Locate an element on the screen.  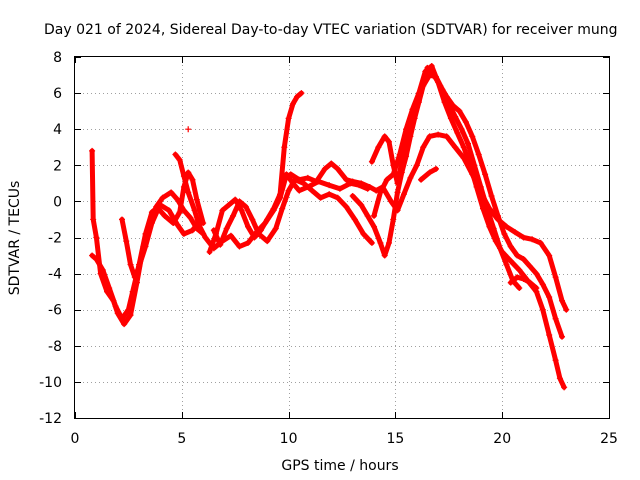
y-axis-title: SDTVAR / TECUs is located at coordinates (15, 238).